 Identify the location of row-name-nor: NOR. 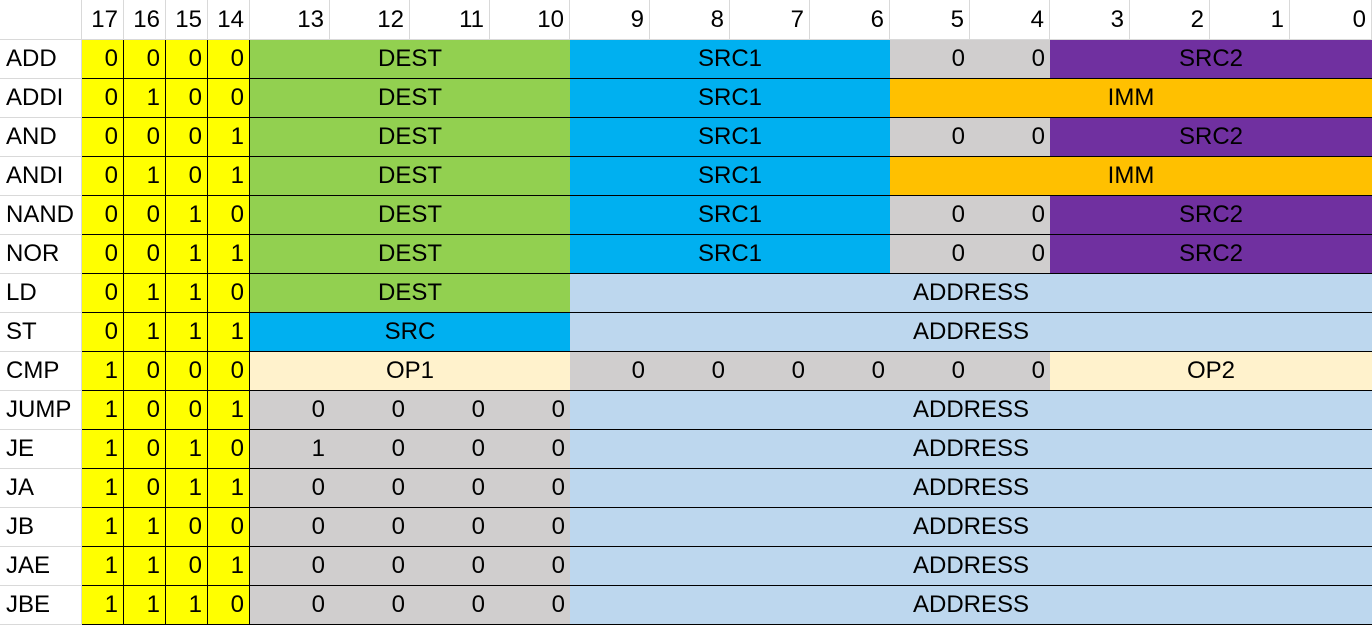
(41, 254).